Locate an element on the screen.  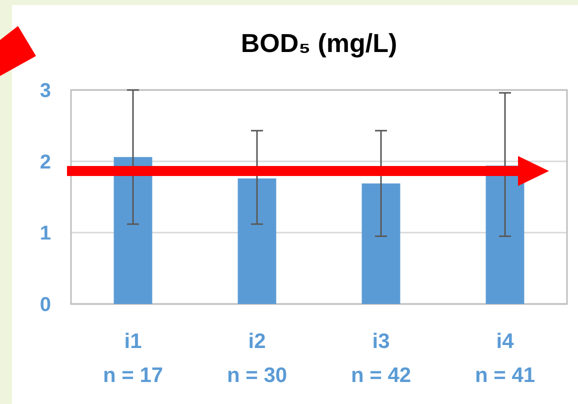
chart-title: BOD₅ (mg/L) is located at coordinates (319, 43).